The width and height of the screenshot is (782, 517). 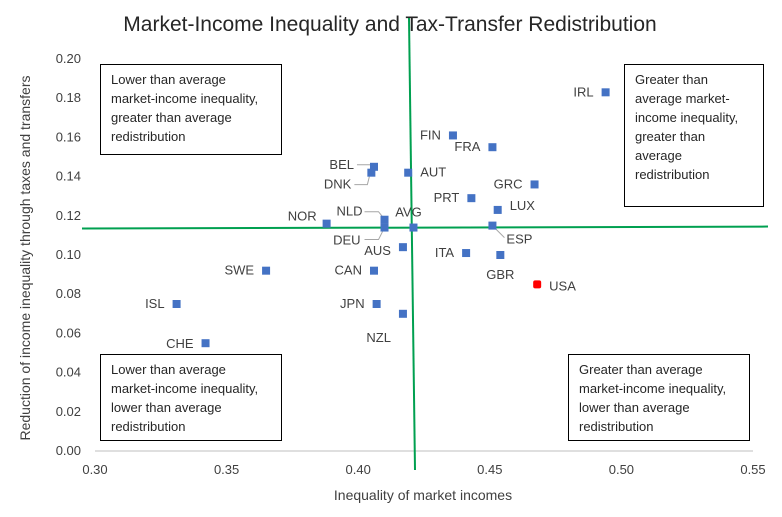 What do you see at coordinates (352, 303) in the screenshot?
I see `point-label-jpn: JPN` at bounding box center [352, 303].